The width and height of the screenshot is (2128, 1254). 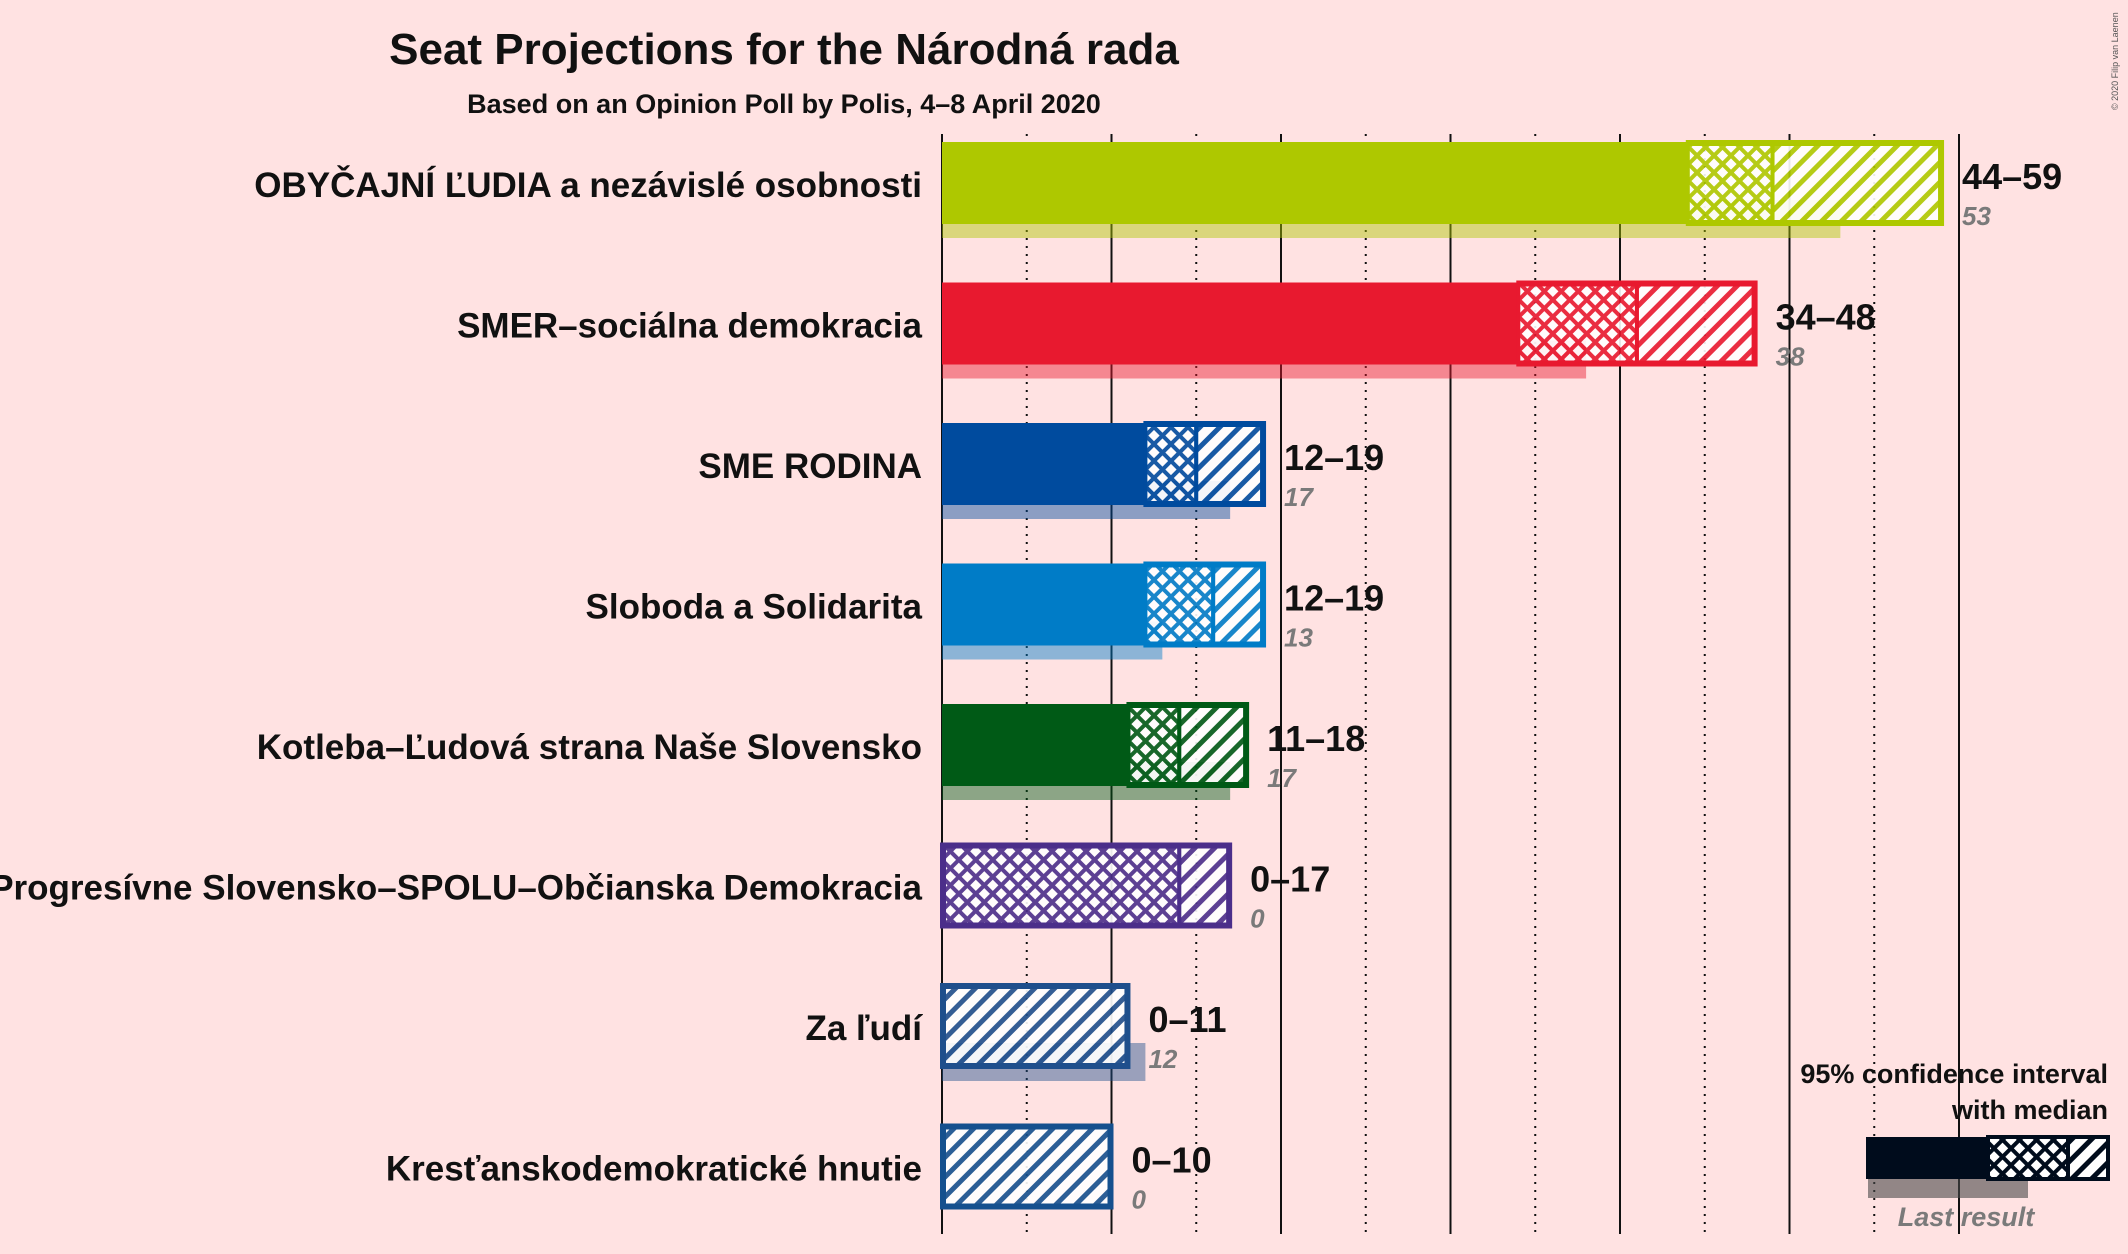 I want to click on party-row: Sloboda a Solidarita 12–19 13, so click(x=985, y=610).